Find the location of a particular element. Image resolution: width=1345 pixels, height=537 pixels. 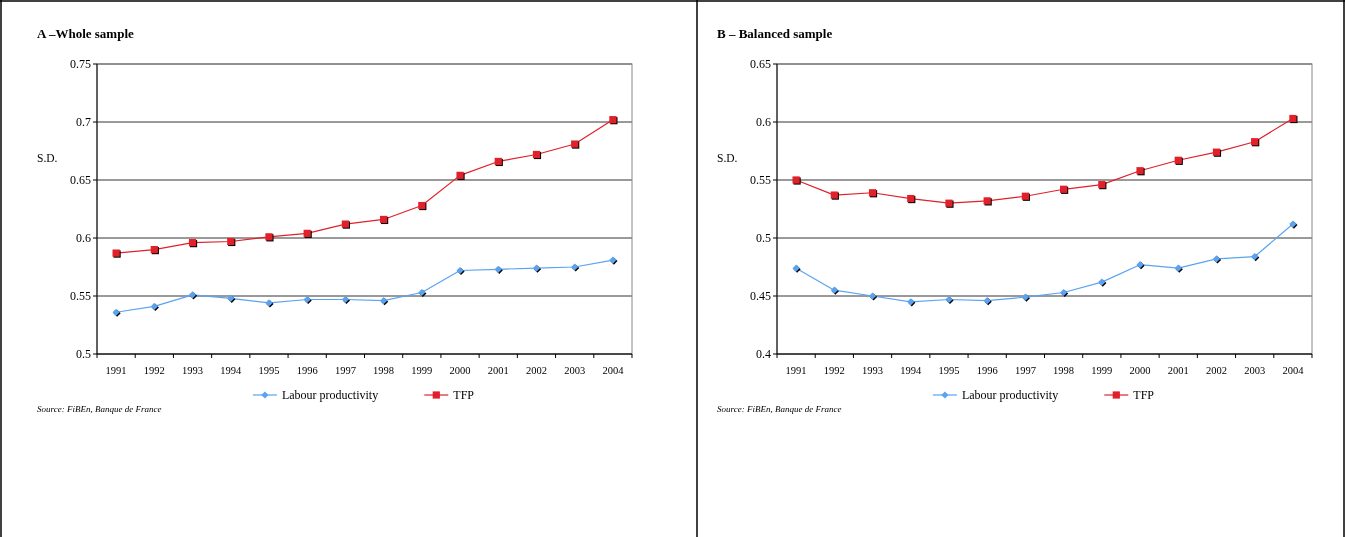

y-tick-label: 0.45 is located at coordinates (760, 296).